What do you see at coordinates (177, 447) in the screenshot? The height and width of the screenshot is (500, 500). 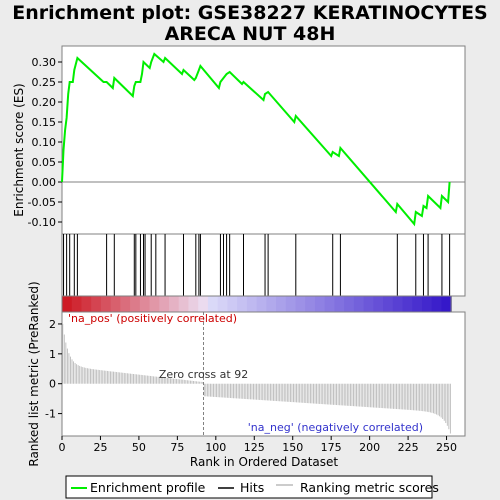 I see `x-tick-label: 75` at bounding box center [177, 447].